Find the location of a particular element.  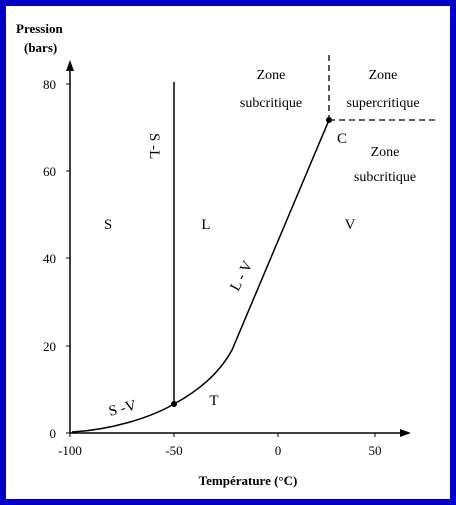

region-liquid-label: L is located at coordinates (205, 225).